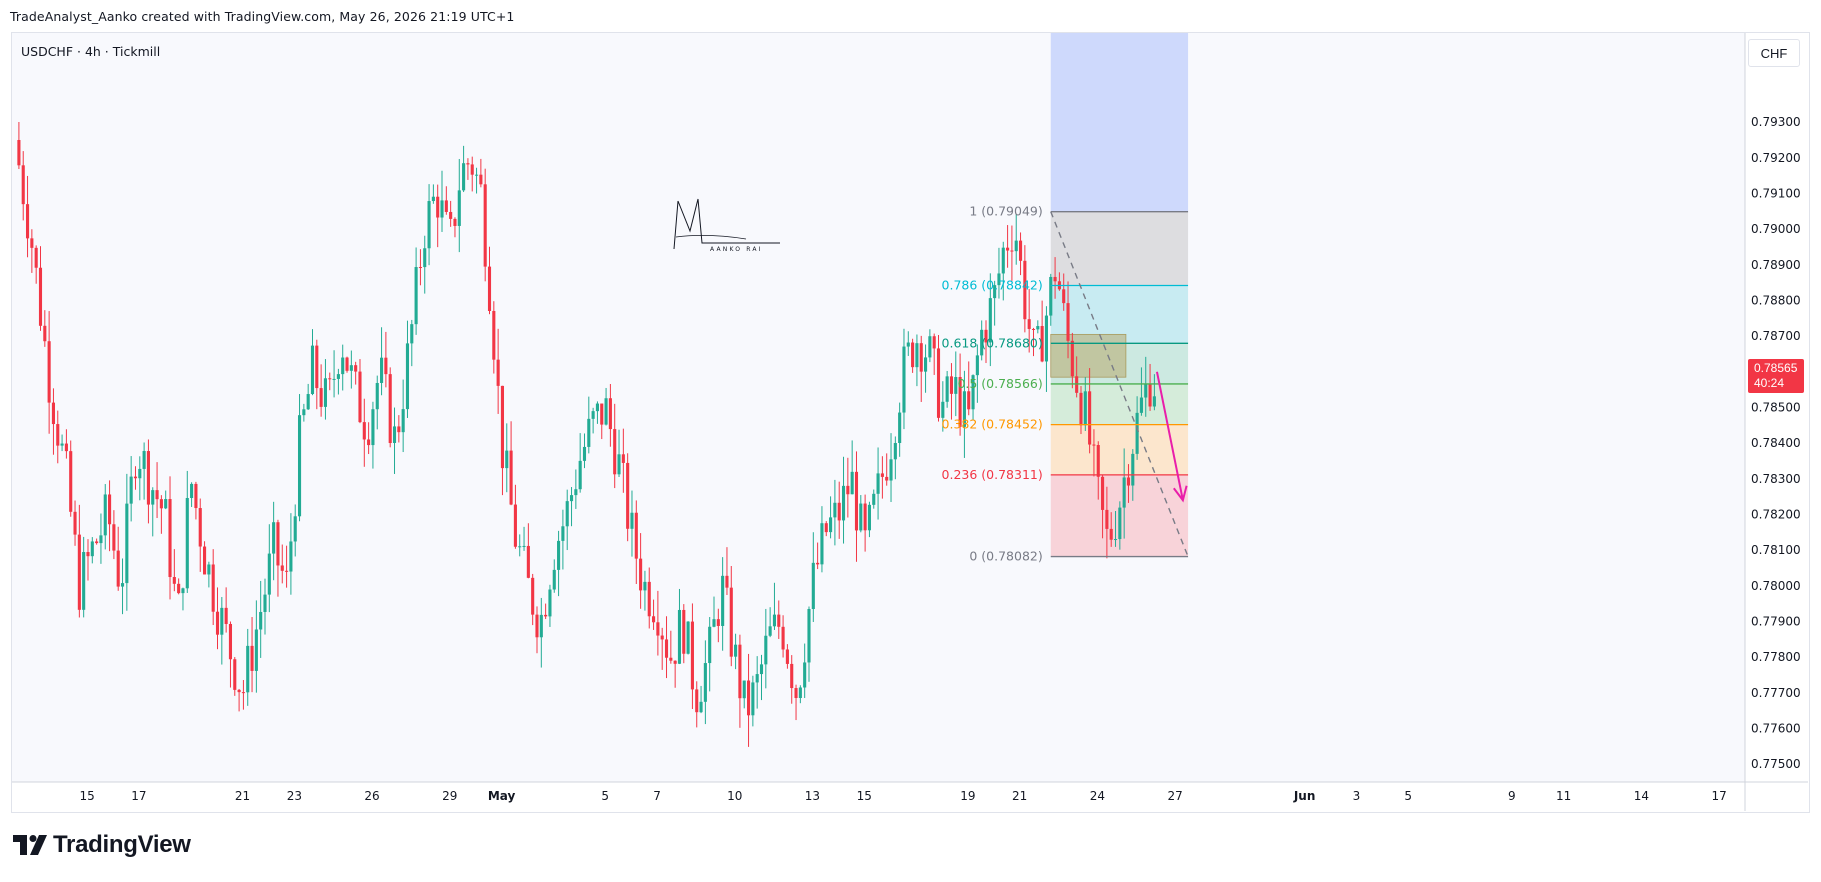 This screenshot has height=882, width=1821. I want to click on tradingview-logo: TradingView, so click(102, 845).